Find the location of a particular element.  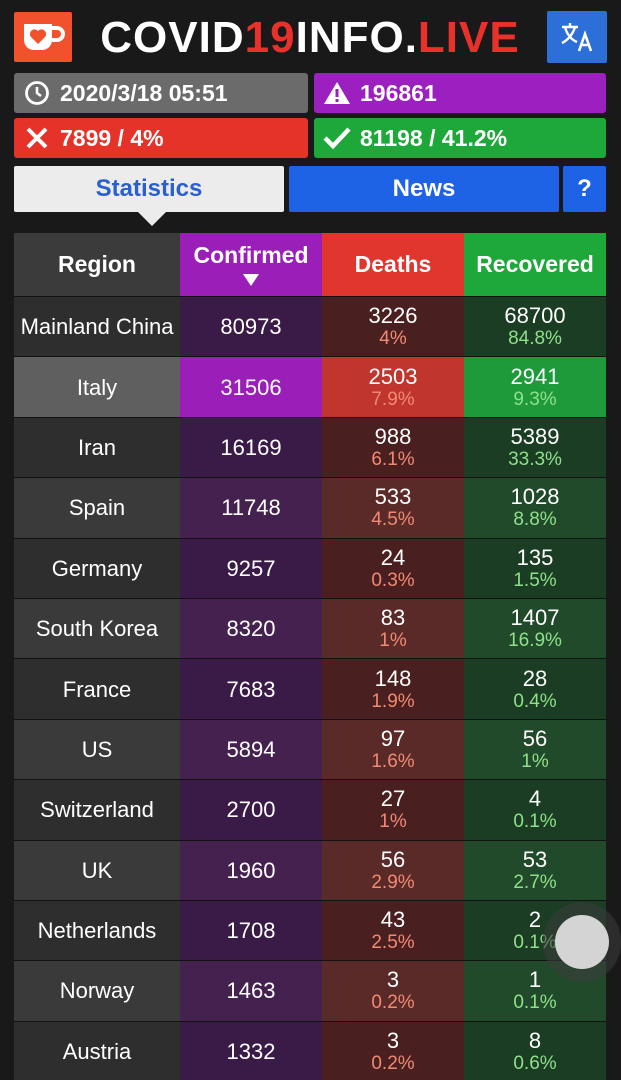

floating-assistive-button is located at coordinates (582, 942).